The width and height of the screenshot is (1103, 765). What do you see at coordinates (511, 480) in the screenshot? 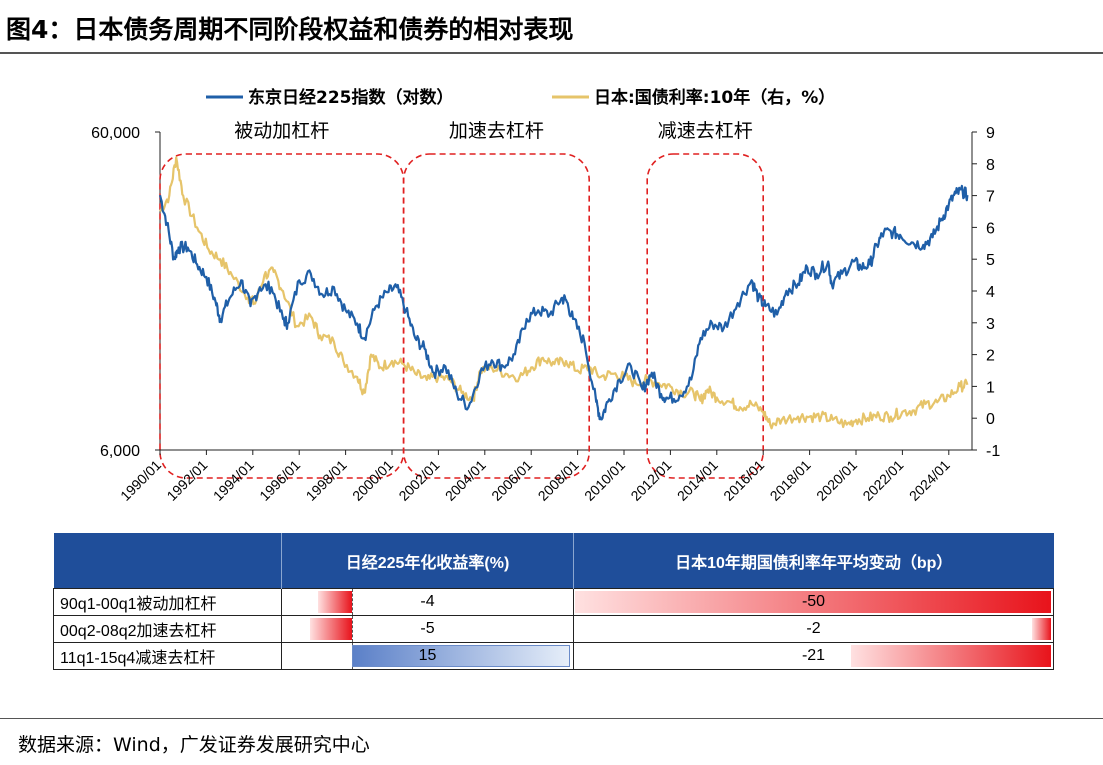
I see `x-tick-label: 2006/01` at bounding box center [511, 480].